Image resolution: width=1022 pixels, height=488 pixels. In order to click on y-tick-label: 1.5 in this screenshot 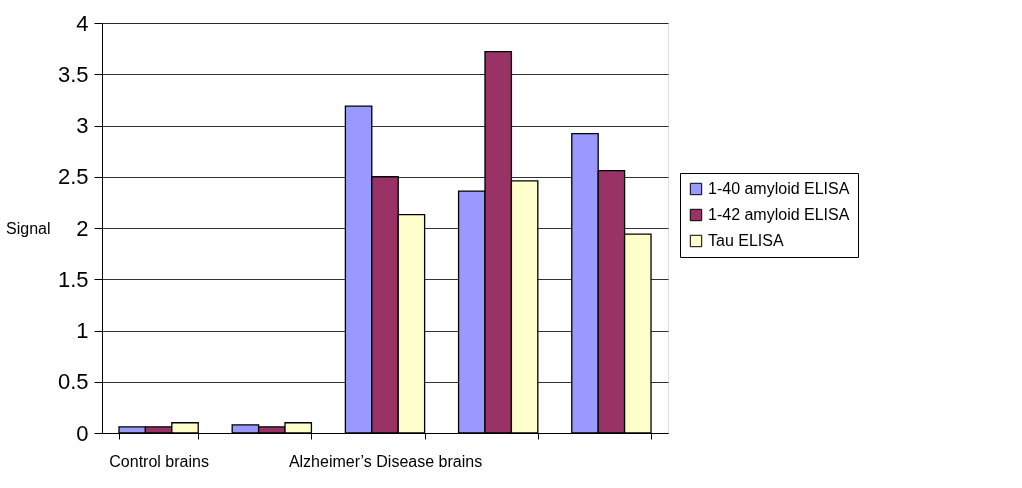, I will do `click(73, 279)`.